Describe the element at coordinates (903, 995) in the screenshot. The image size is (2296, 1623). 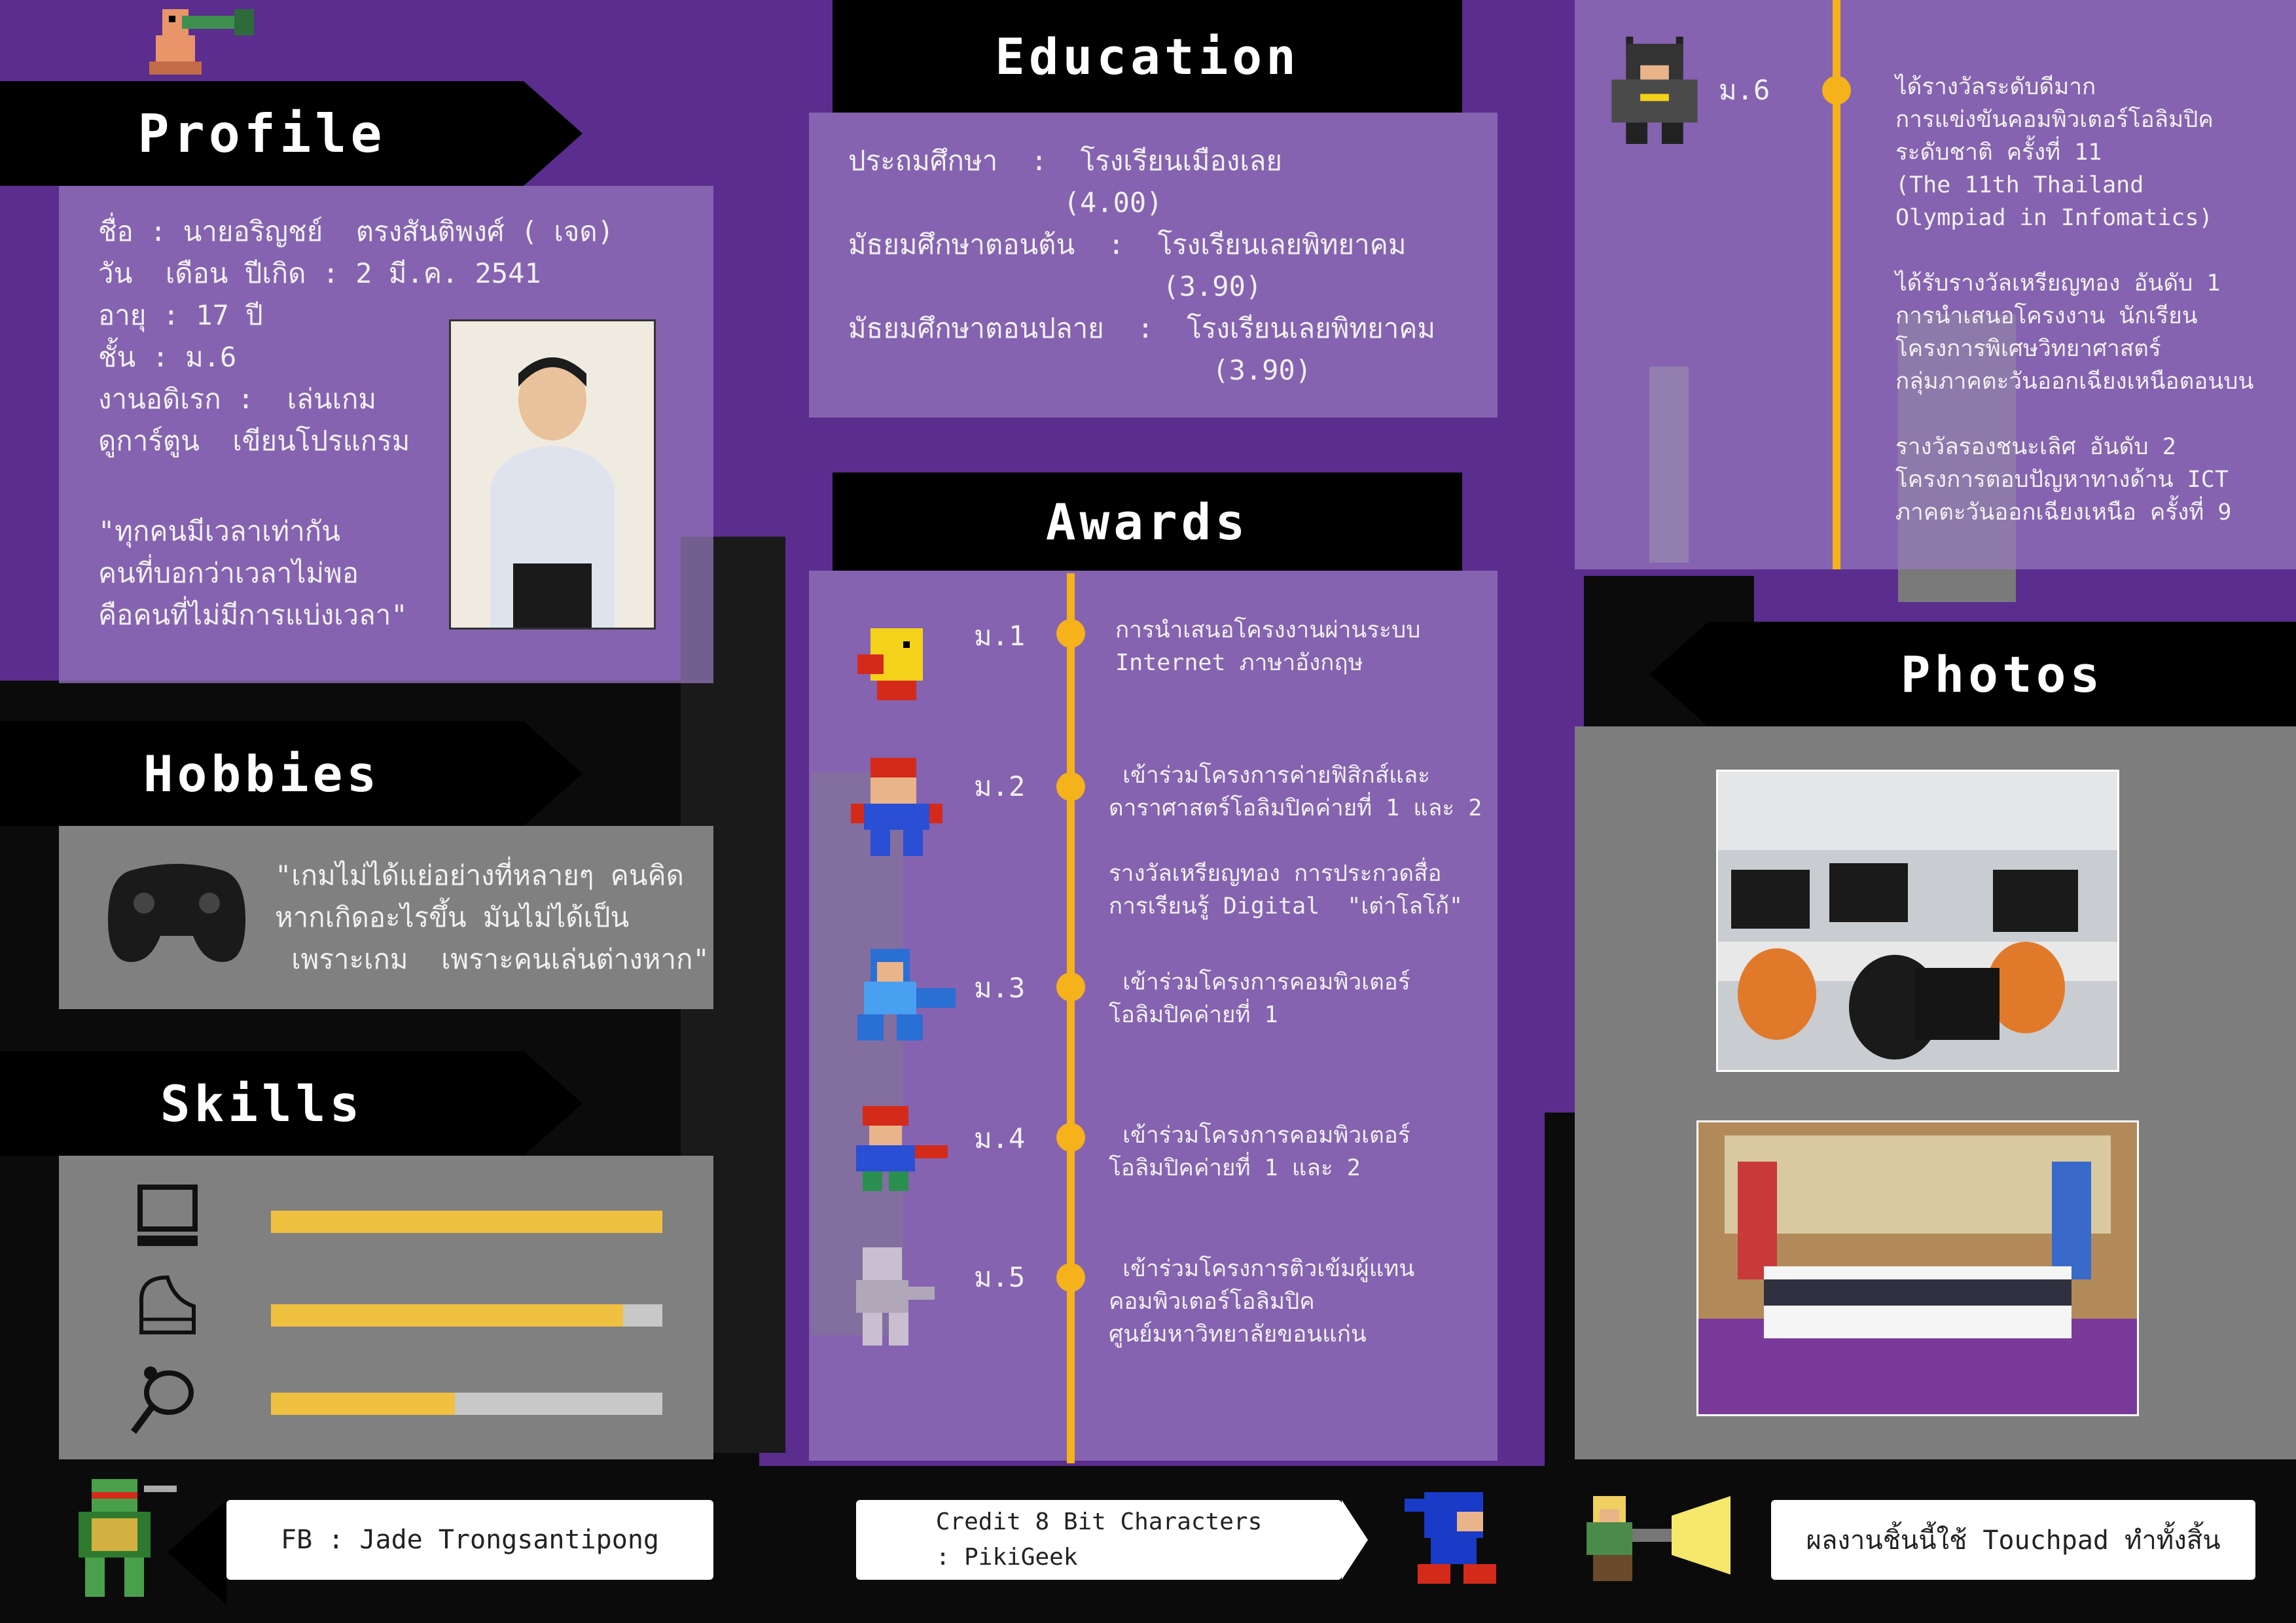
I see `megaman-character-icon` at that location.